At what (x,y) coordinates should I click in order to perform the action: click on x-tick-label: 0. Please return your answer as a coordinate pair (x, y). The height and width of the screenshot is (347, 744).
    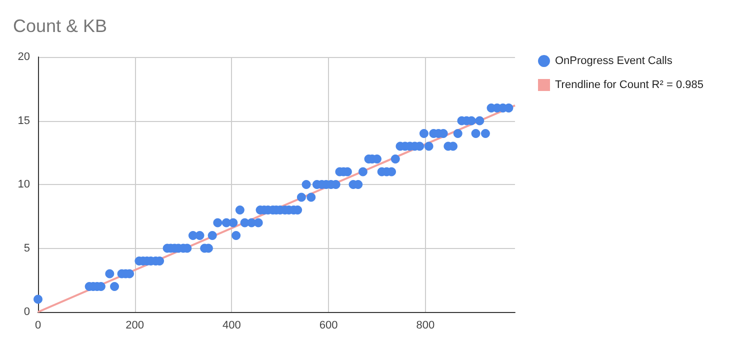
    Looking at the image, I should click on (38, 326).